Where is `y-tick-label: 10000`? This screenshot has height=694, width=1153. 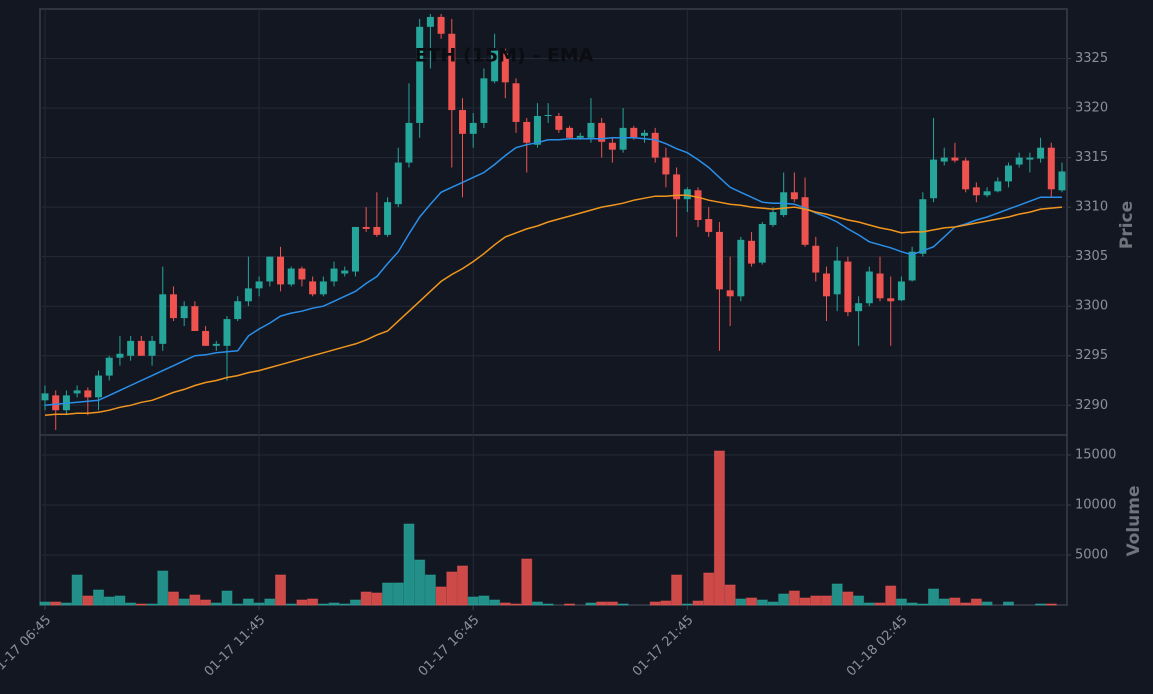
y-tick-label: 10000 is located at coordinates (1095, 505).